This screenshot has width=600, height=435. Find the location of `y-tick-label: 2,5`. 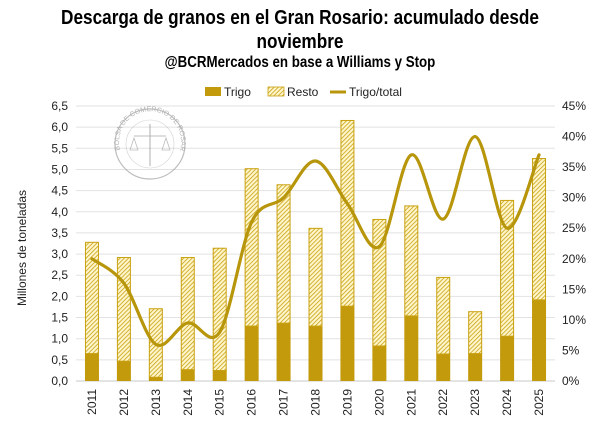

y-tick-label: 2,5 is located at coordinates (59, 275).